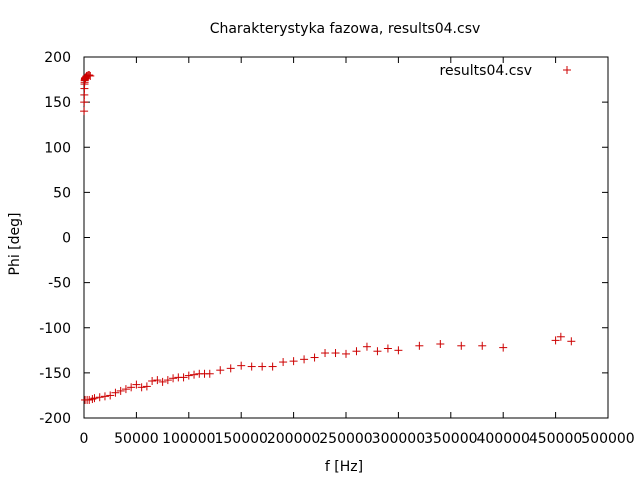 The height and width of the screenshot is (480, 640). I want to click on x-tick-label: 300000, so click(398, 439).